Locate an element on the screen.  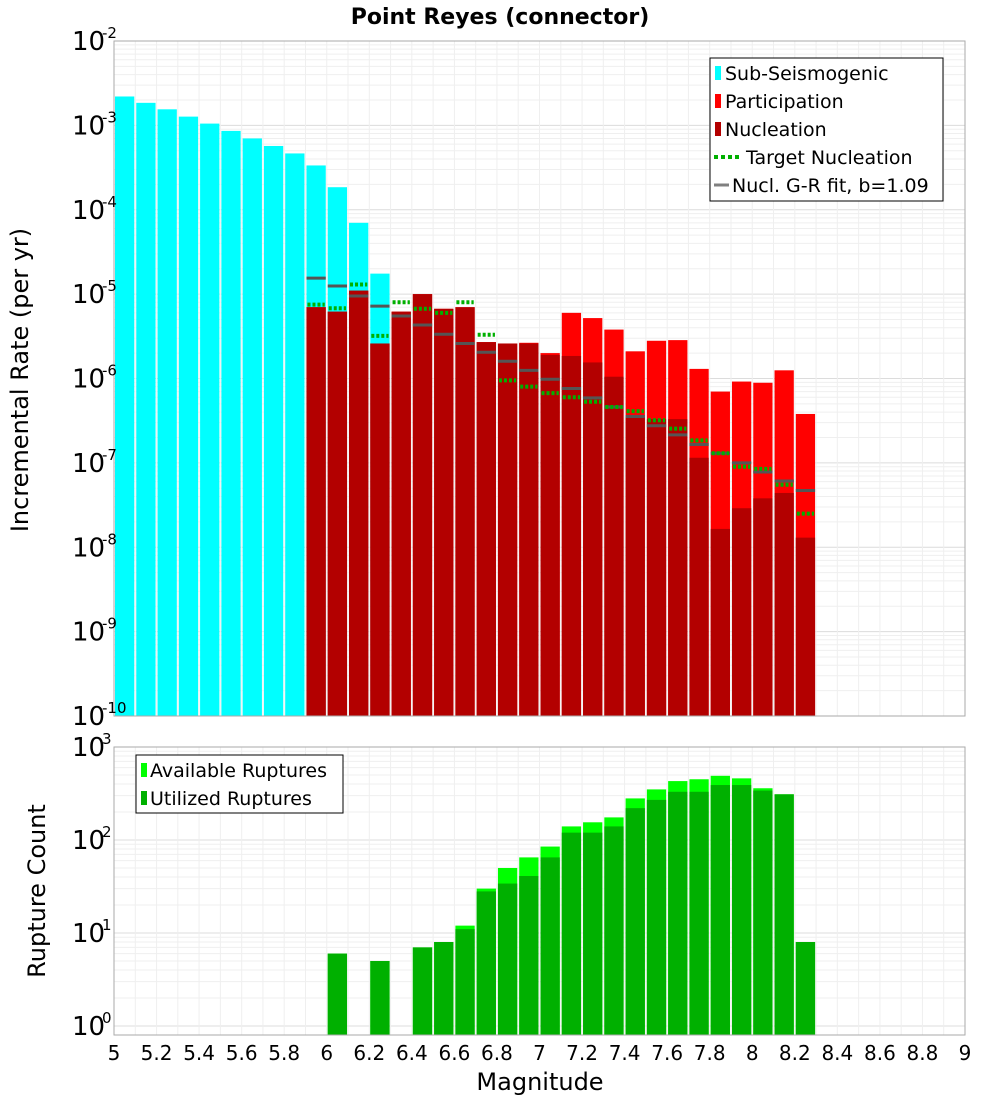
legend-label-utilized: Utilized Ruptures is located at coordinates (231, 799).